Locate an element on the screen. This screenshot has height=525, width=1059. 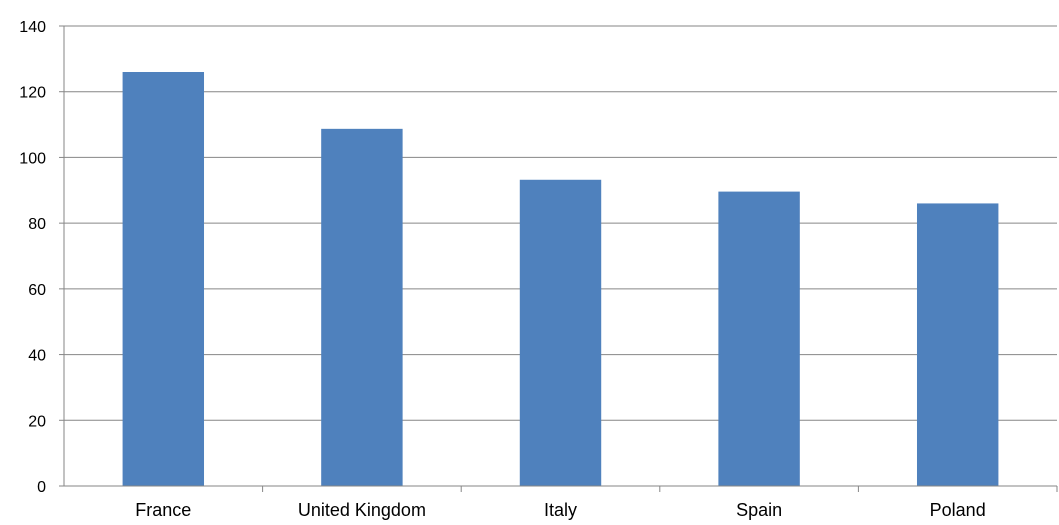
x-tick-labels: France United Kingdom Italy Spain Poland is located at coordinates (560, 510).